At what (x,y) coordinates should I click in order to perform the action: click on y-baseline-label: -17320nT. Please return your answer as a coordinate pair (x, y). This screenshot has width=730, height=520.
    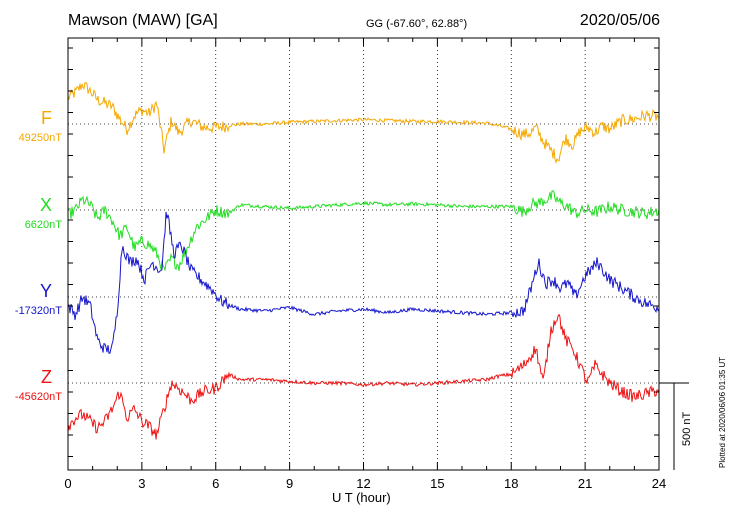
    Looking at the image, I should click on (38, 311).